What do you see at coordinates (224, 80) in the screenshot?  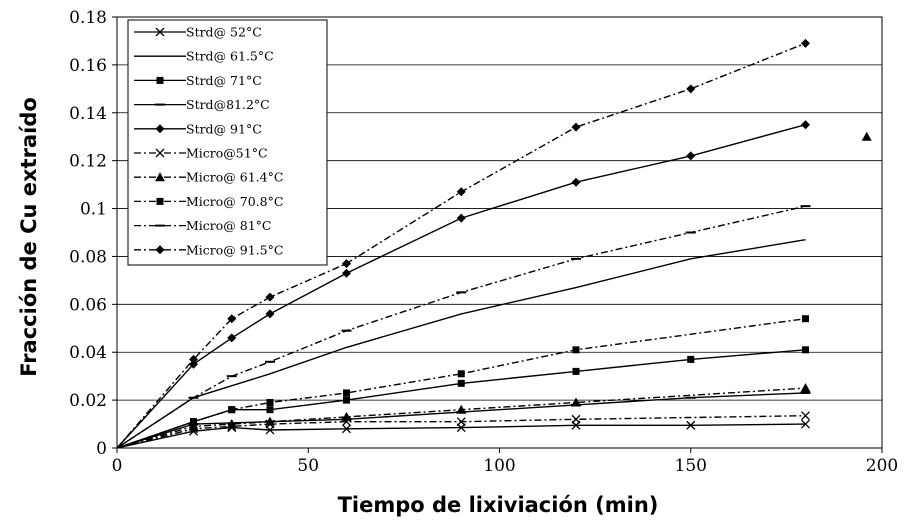 I see `legend-entry: Strd@ 71°C` at bounding box center [224, 80].